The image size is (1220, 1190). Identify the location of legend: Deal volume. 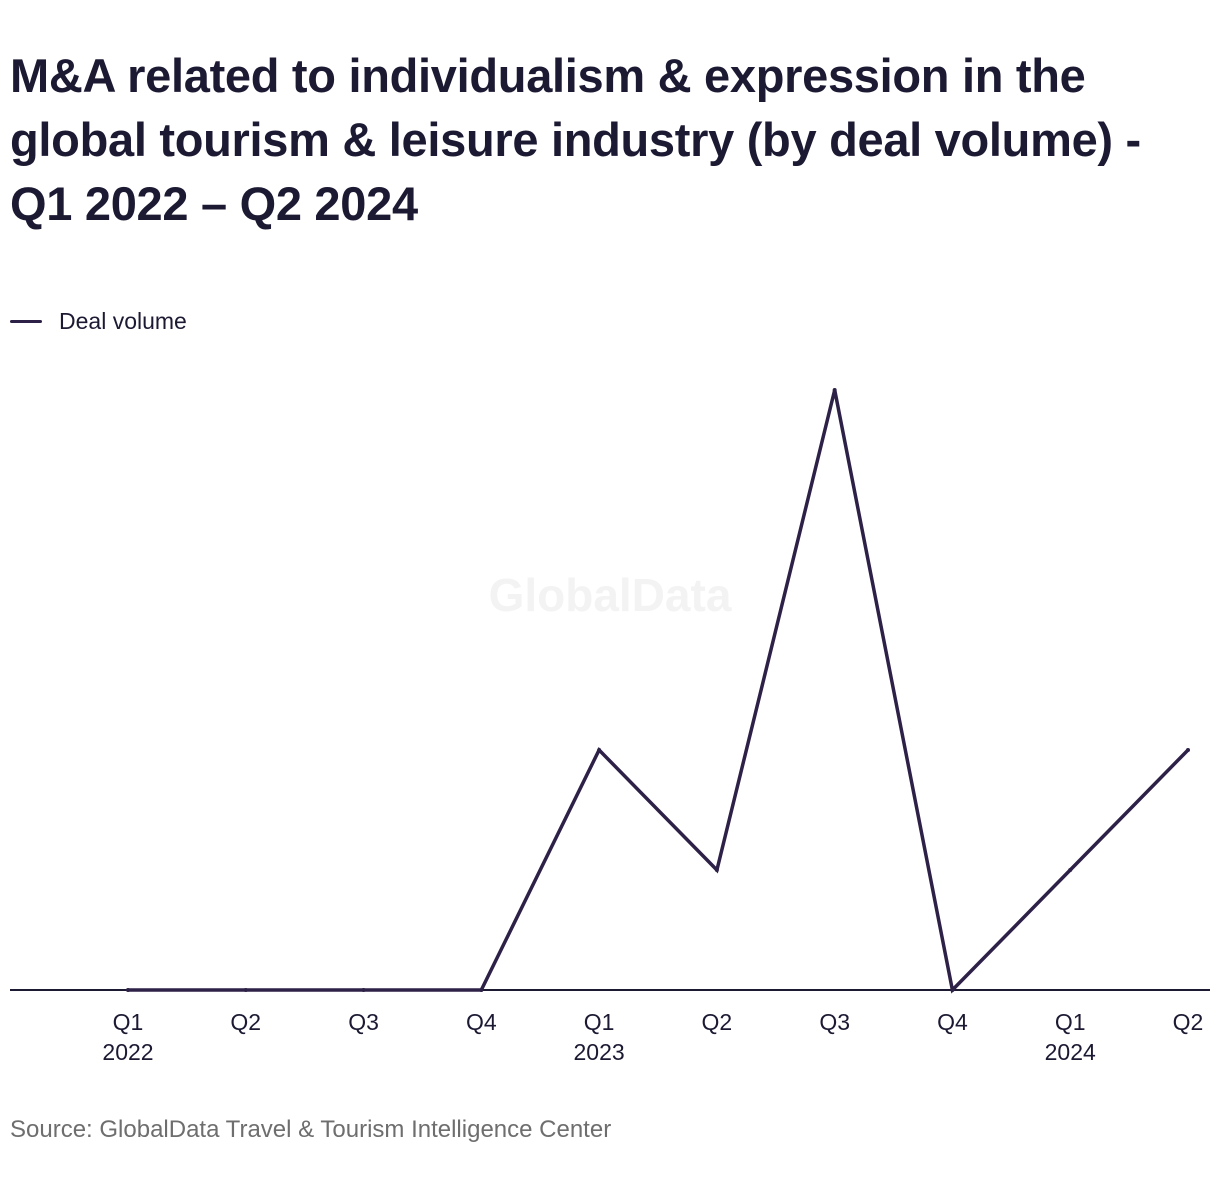
(98, 321).